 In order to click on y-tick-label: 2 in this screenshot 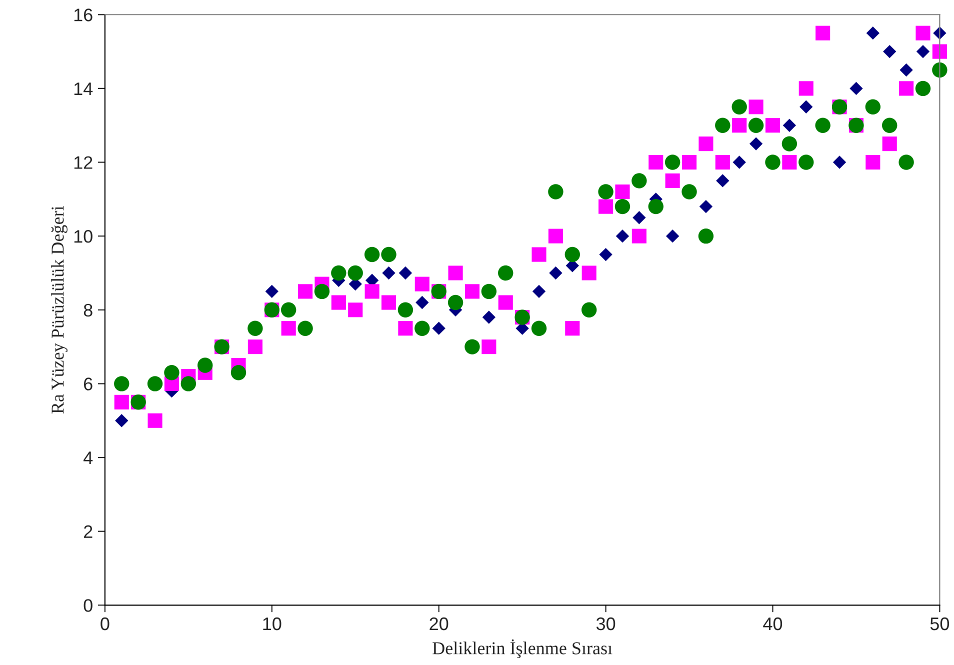, I will do `click(88, 531)`.